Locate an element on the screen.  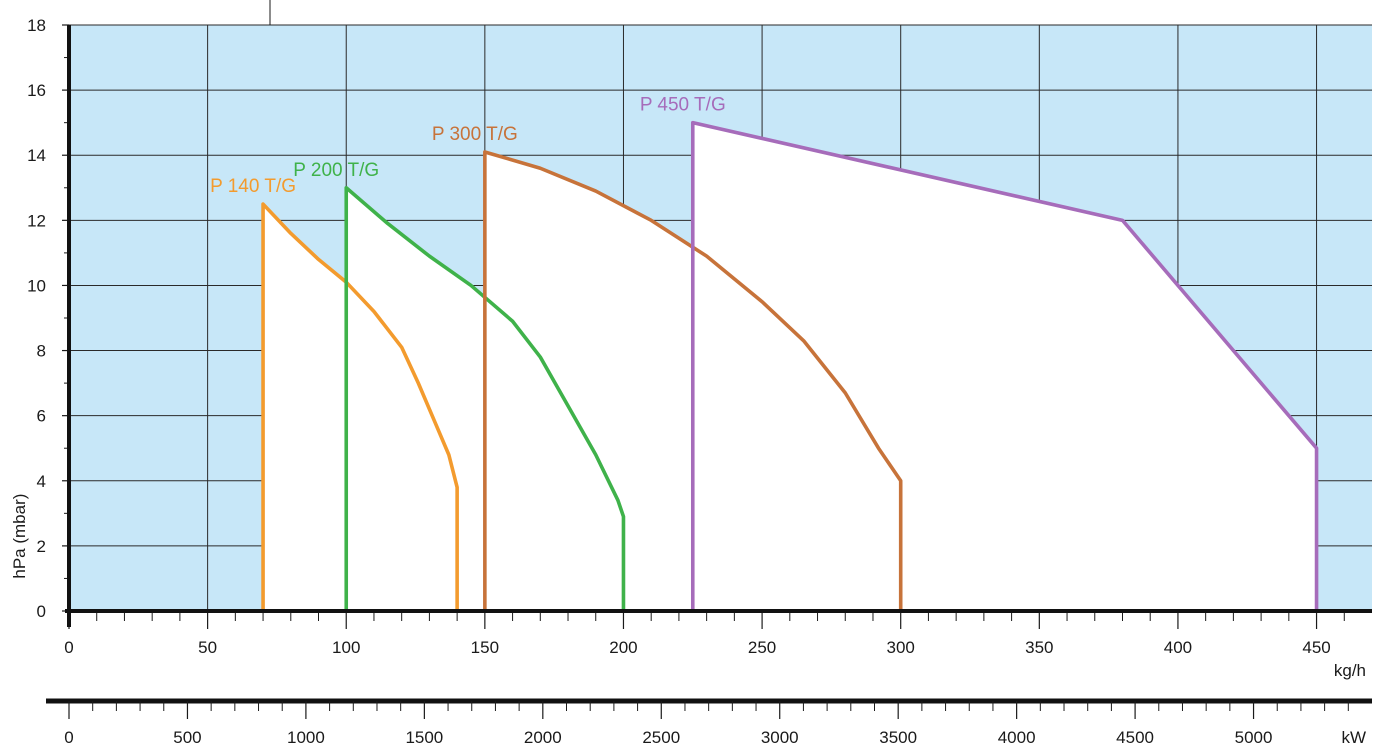
x2-tick-label: 500 is located at coordinates (187, 737).